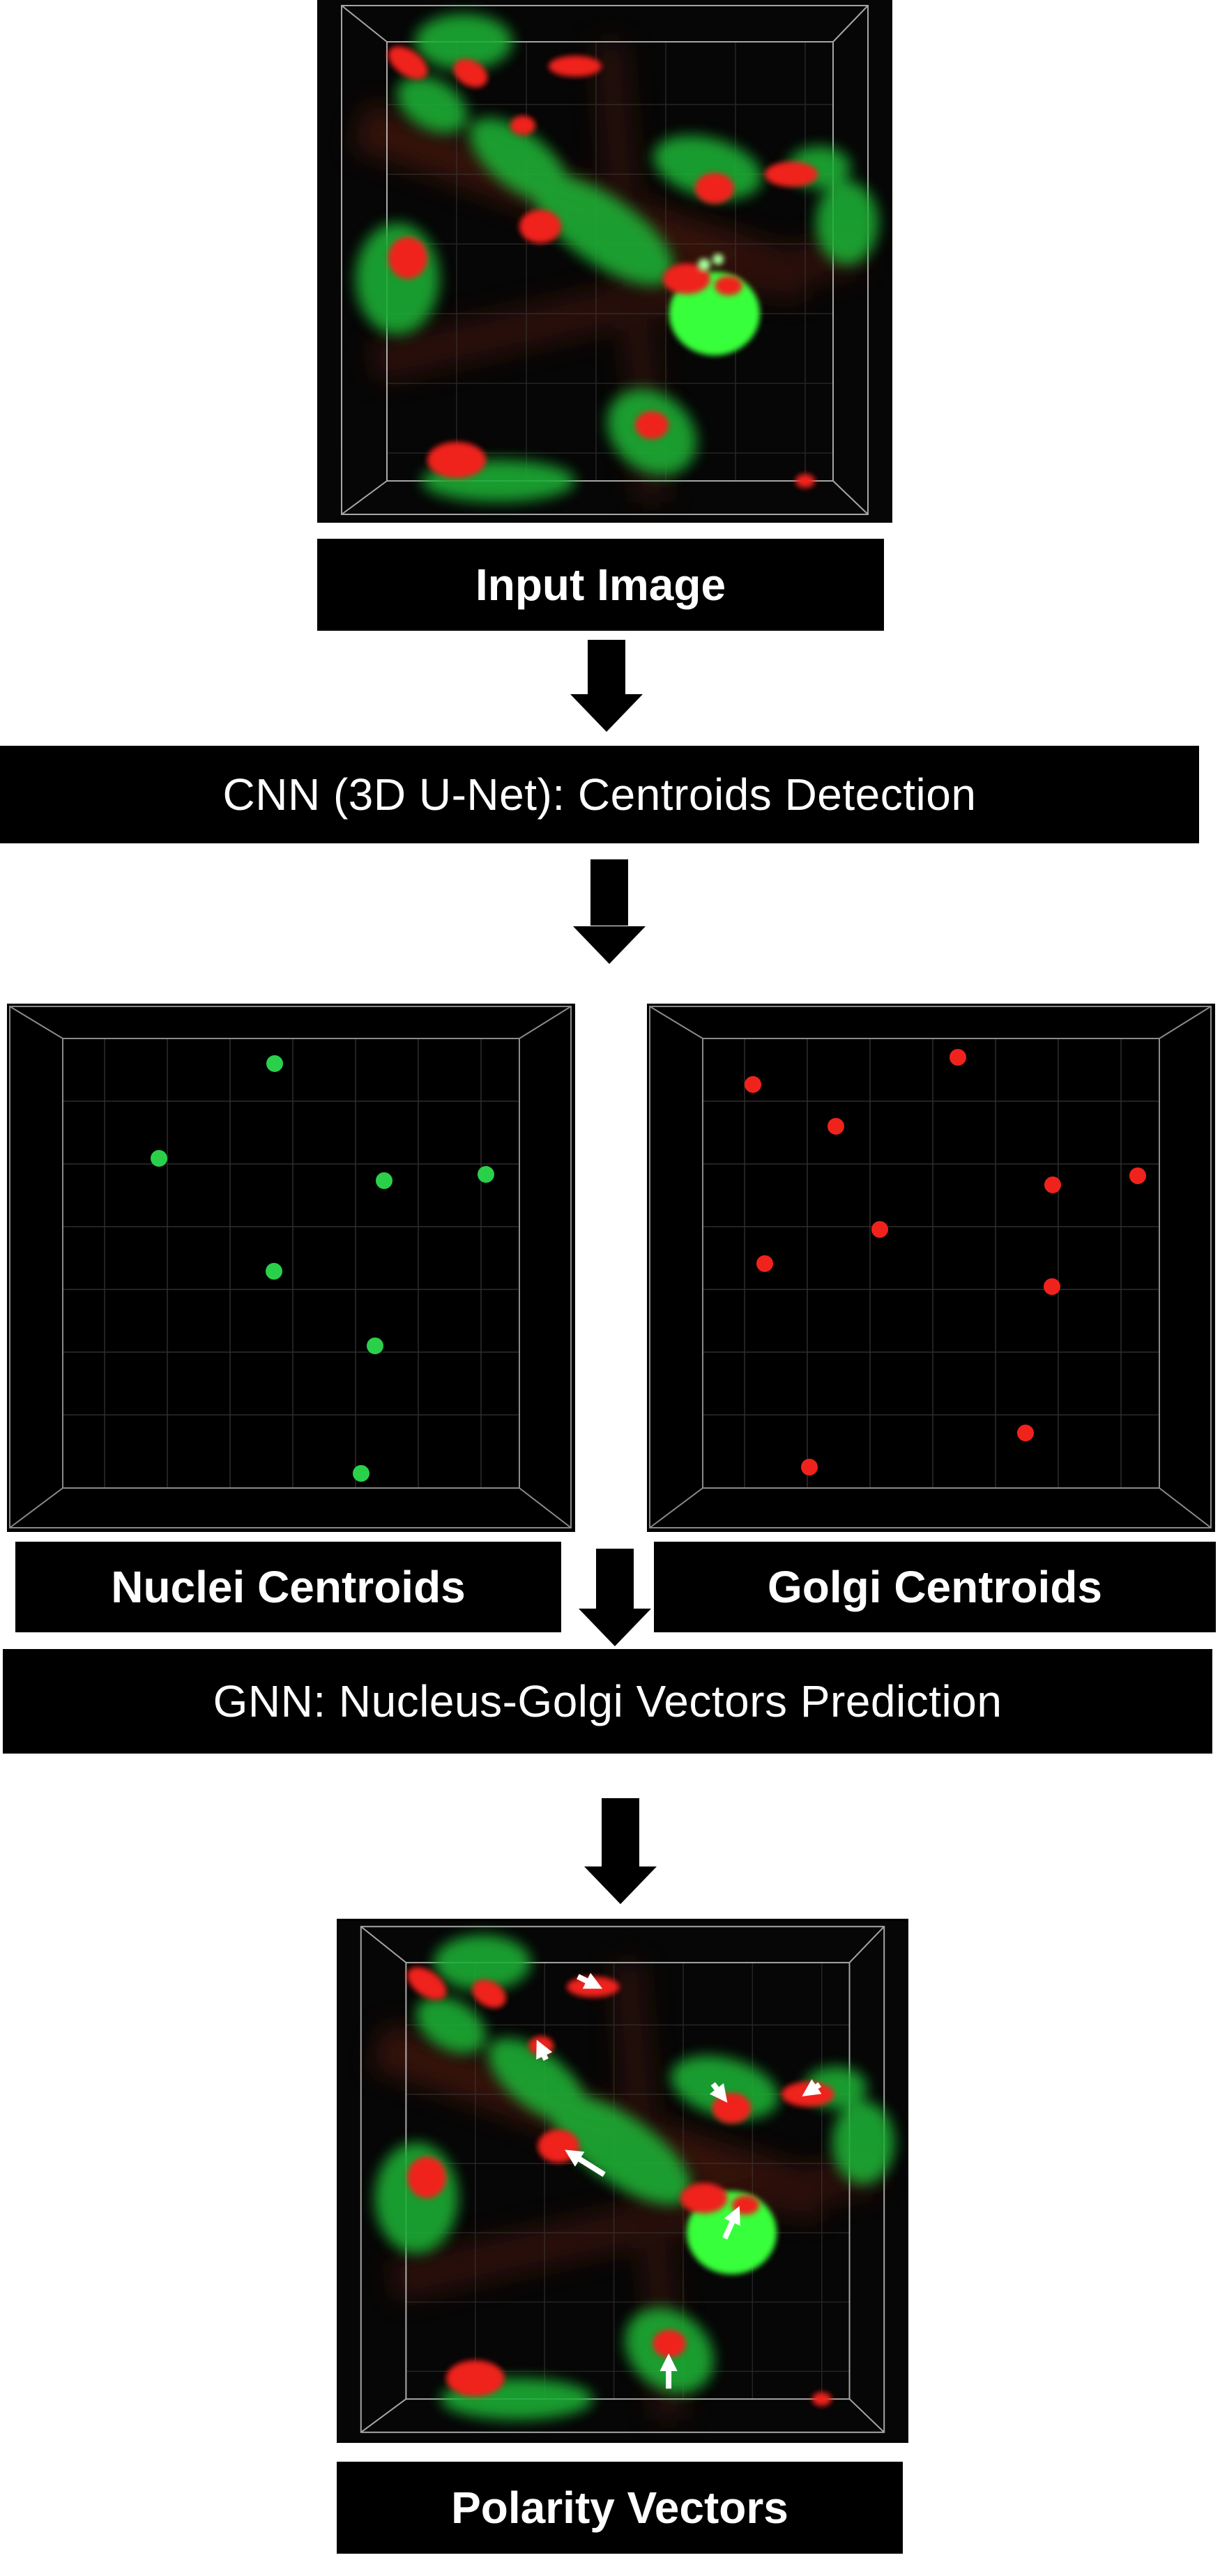  I want to click on cnn-step-label: CNN (3D U-Net): Centroids Detection, so click(599, 794).